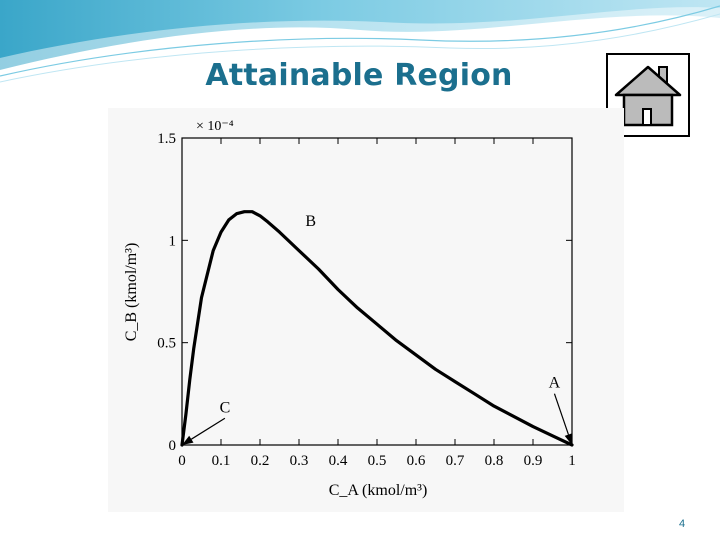  Describe the element at coordinates (166, 139) in the screenshot. I see `y-tick-label: 1.5` at that location.